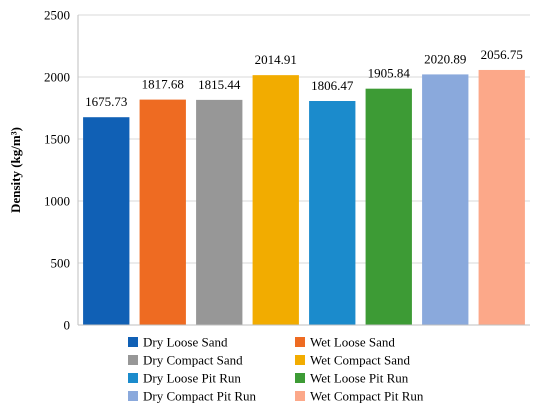 The image size is (550, 411). I want to click on legend-item-dry-loose-pit-run: Dry Loose Pit Run, so click(184, 378).